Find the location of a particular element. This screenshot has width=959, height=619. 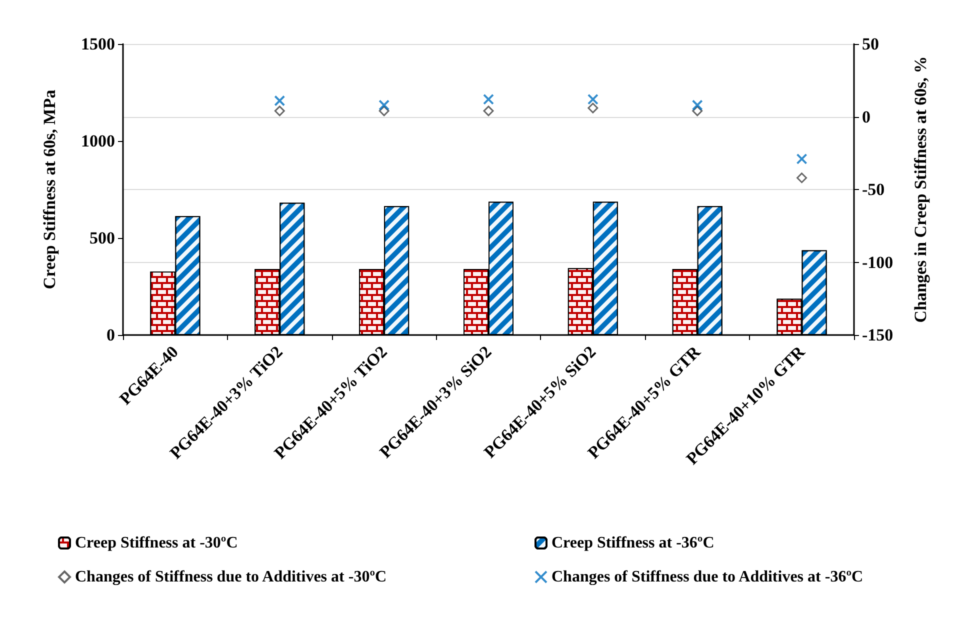

y2-tick-label: 50 is located at coordinates (870, 44).